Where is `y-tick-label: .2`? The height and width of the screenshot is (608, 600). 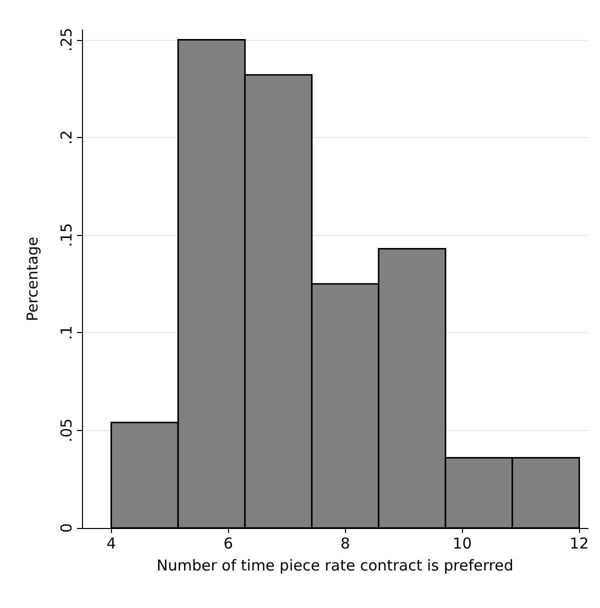
y-tick-label: .2 is located at coordinates (67, 137).